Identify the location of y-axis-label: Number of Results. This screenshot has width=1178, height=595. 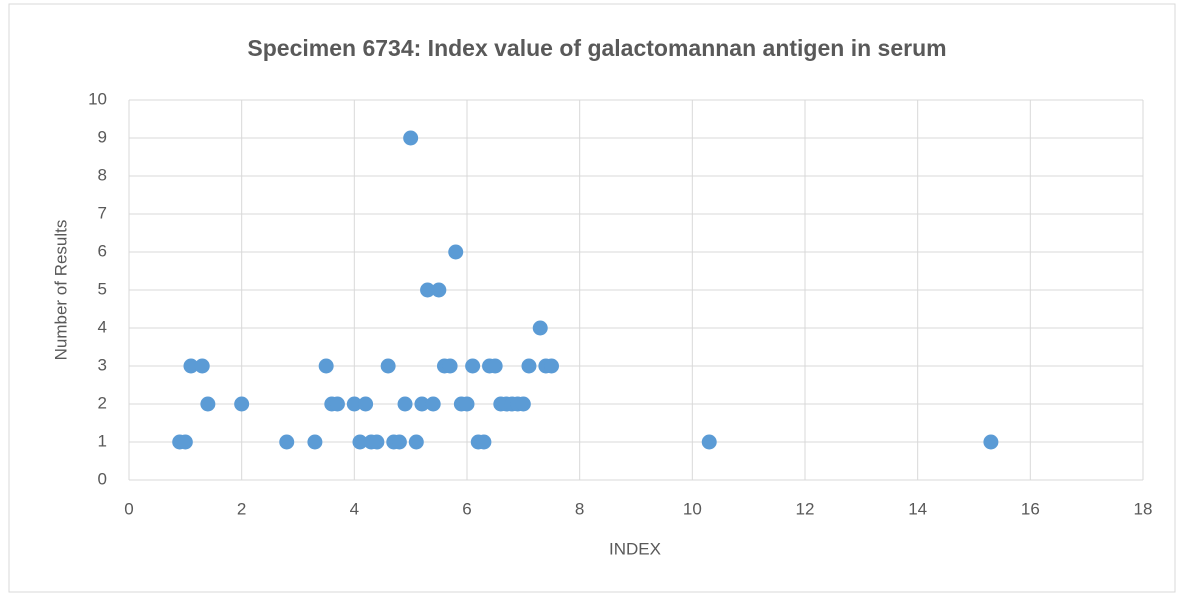
(60, 290).